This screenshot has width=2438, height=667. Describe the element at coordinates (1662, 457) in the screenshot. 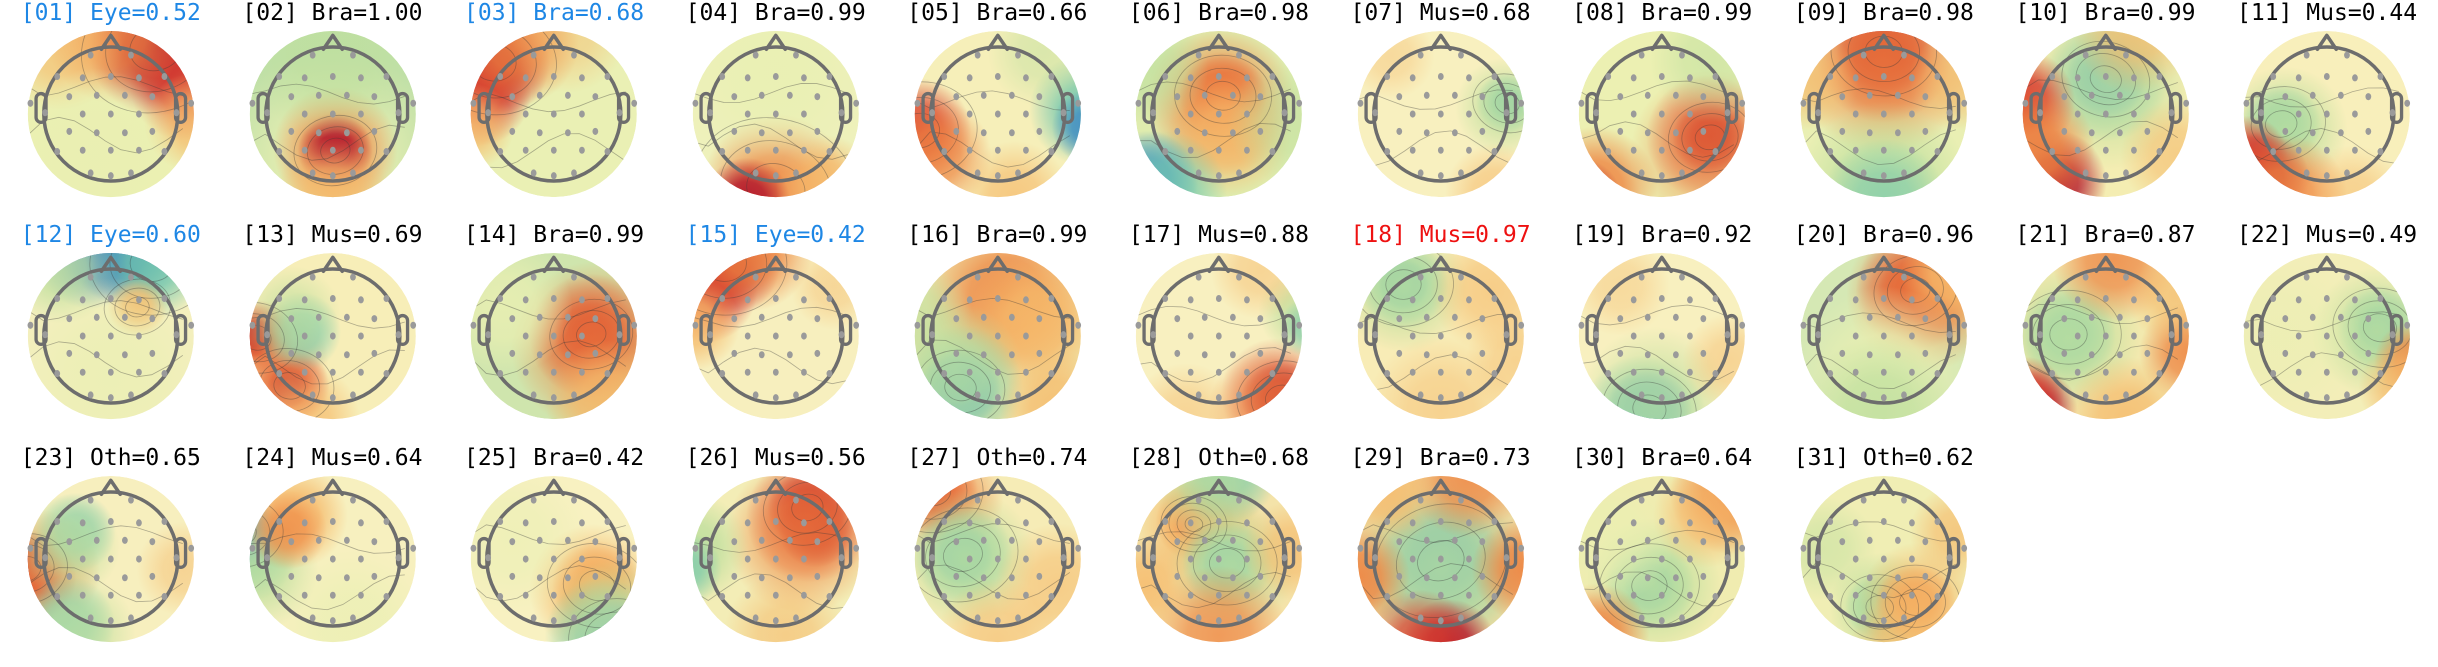

I see `component-title: [30] Bra=0.64` at that location.